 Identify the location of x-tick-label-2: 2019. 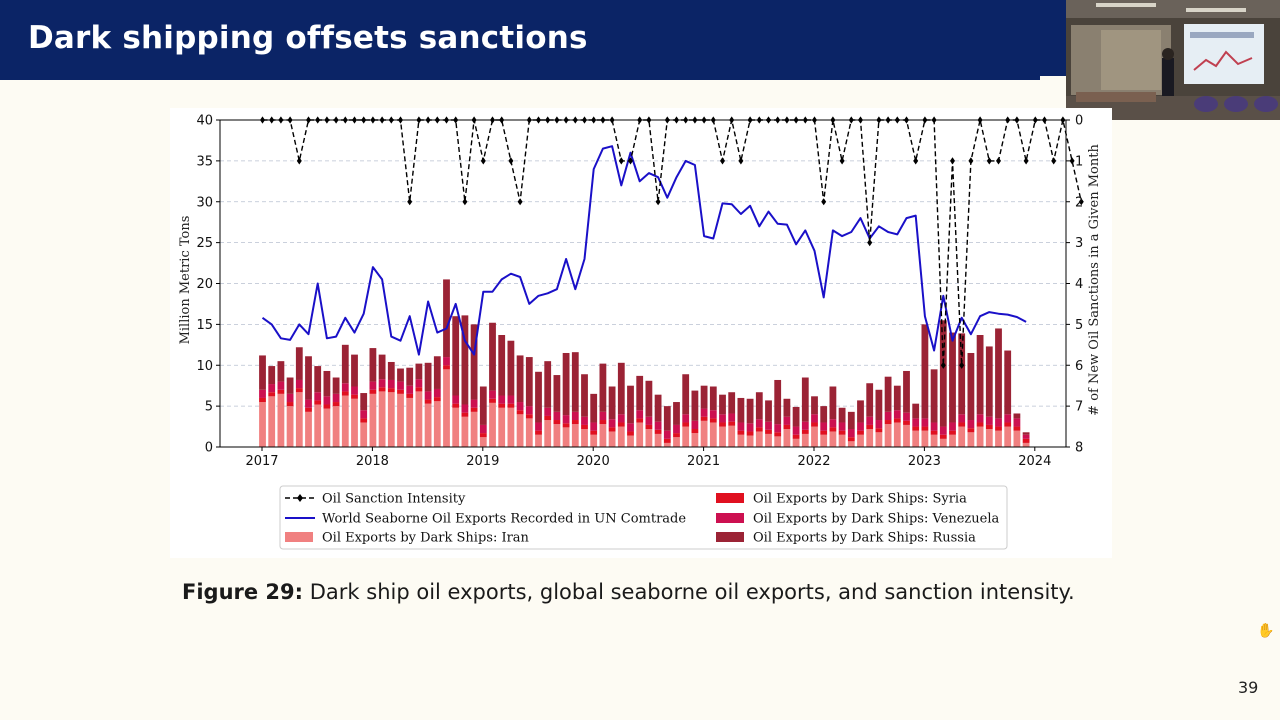
(482, 461).